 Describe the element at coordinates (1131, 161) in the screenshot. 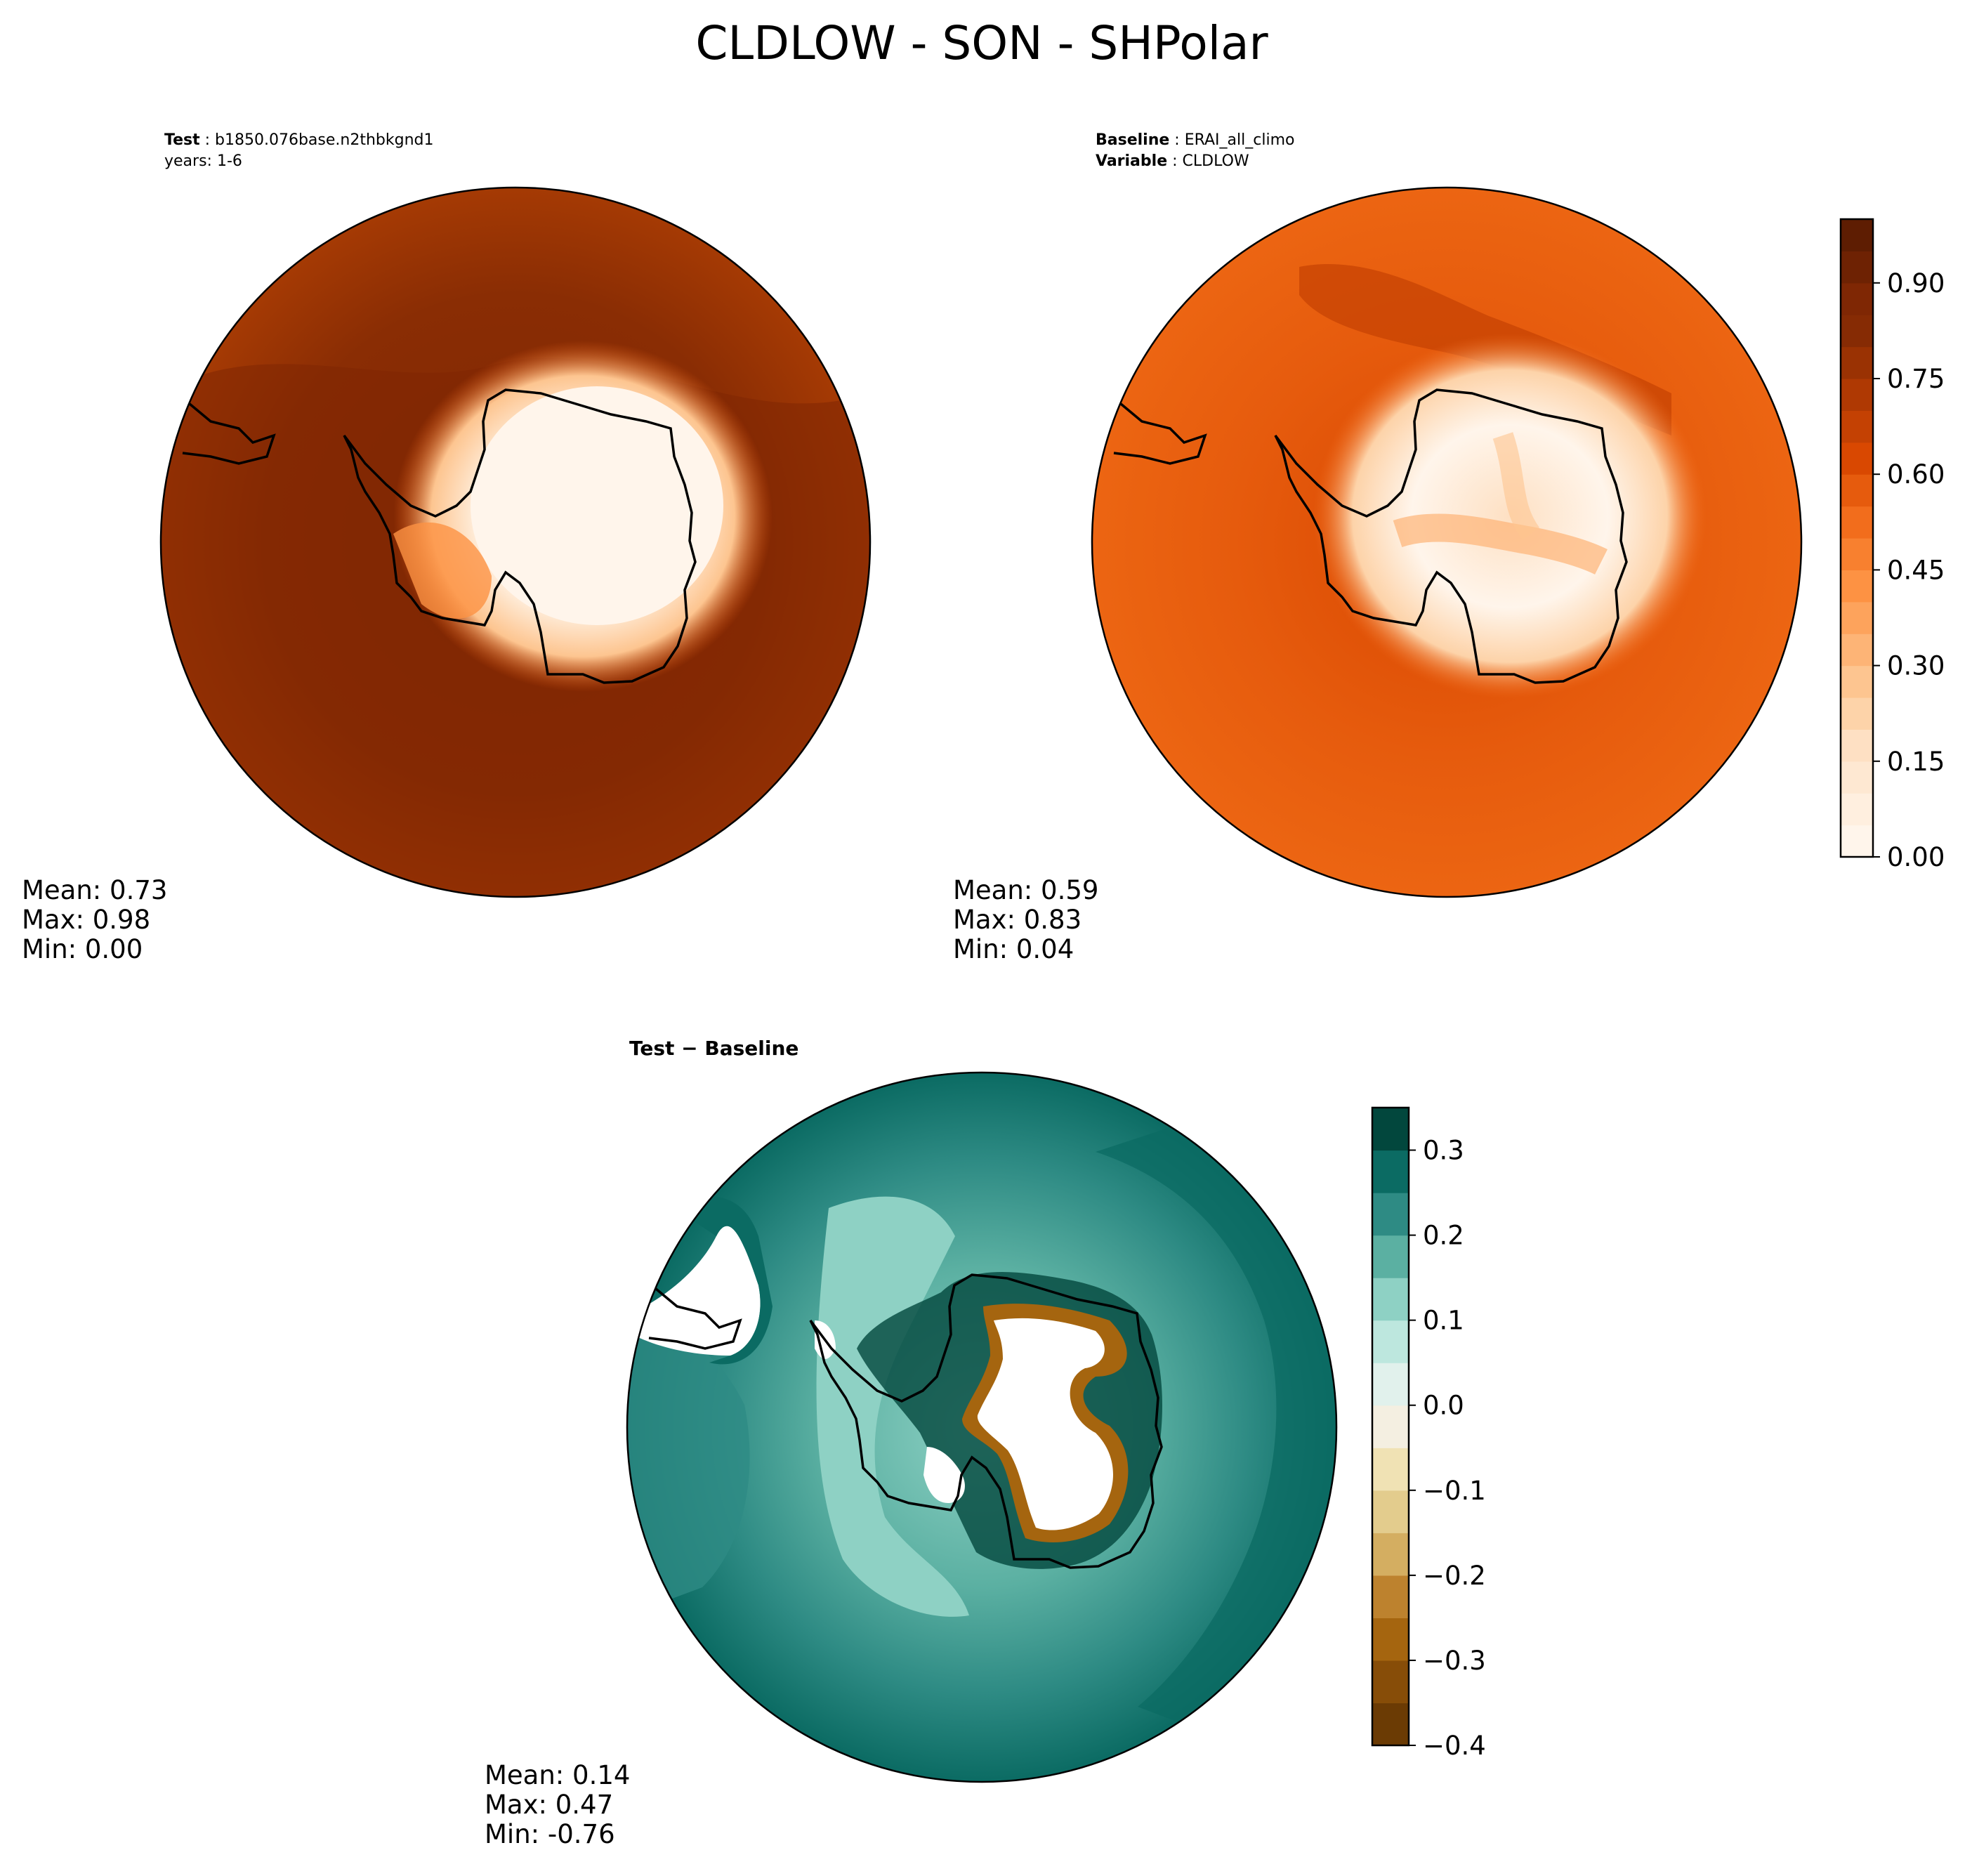

I see `baseline-variable-key: Variable` at that location.